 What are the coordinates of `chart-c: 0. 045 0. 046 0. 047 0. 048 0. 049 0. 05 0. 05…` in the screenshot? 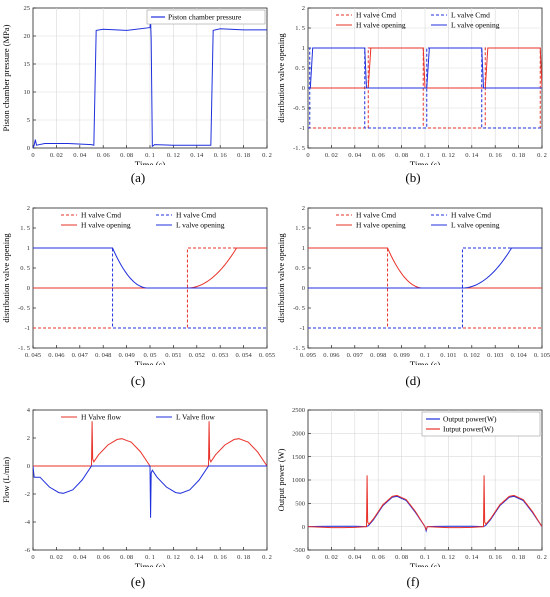 It's located at (138, 285).